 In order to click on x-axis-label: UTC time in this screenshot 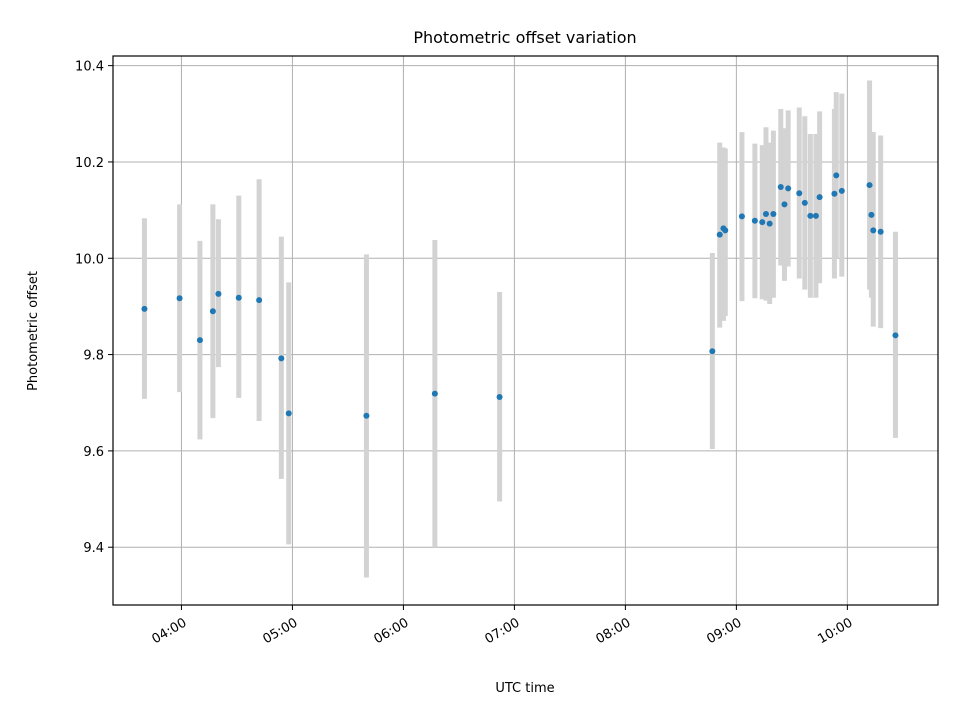, I will do `click(524, 688)`.